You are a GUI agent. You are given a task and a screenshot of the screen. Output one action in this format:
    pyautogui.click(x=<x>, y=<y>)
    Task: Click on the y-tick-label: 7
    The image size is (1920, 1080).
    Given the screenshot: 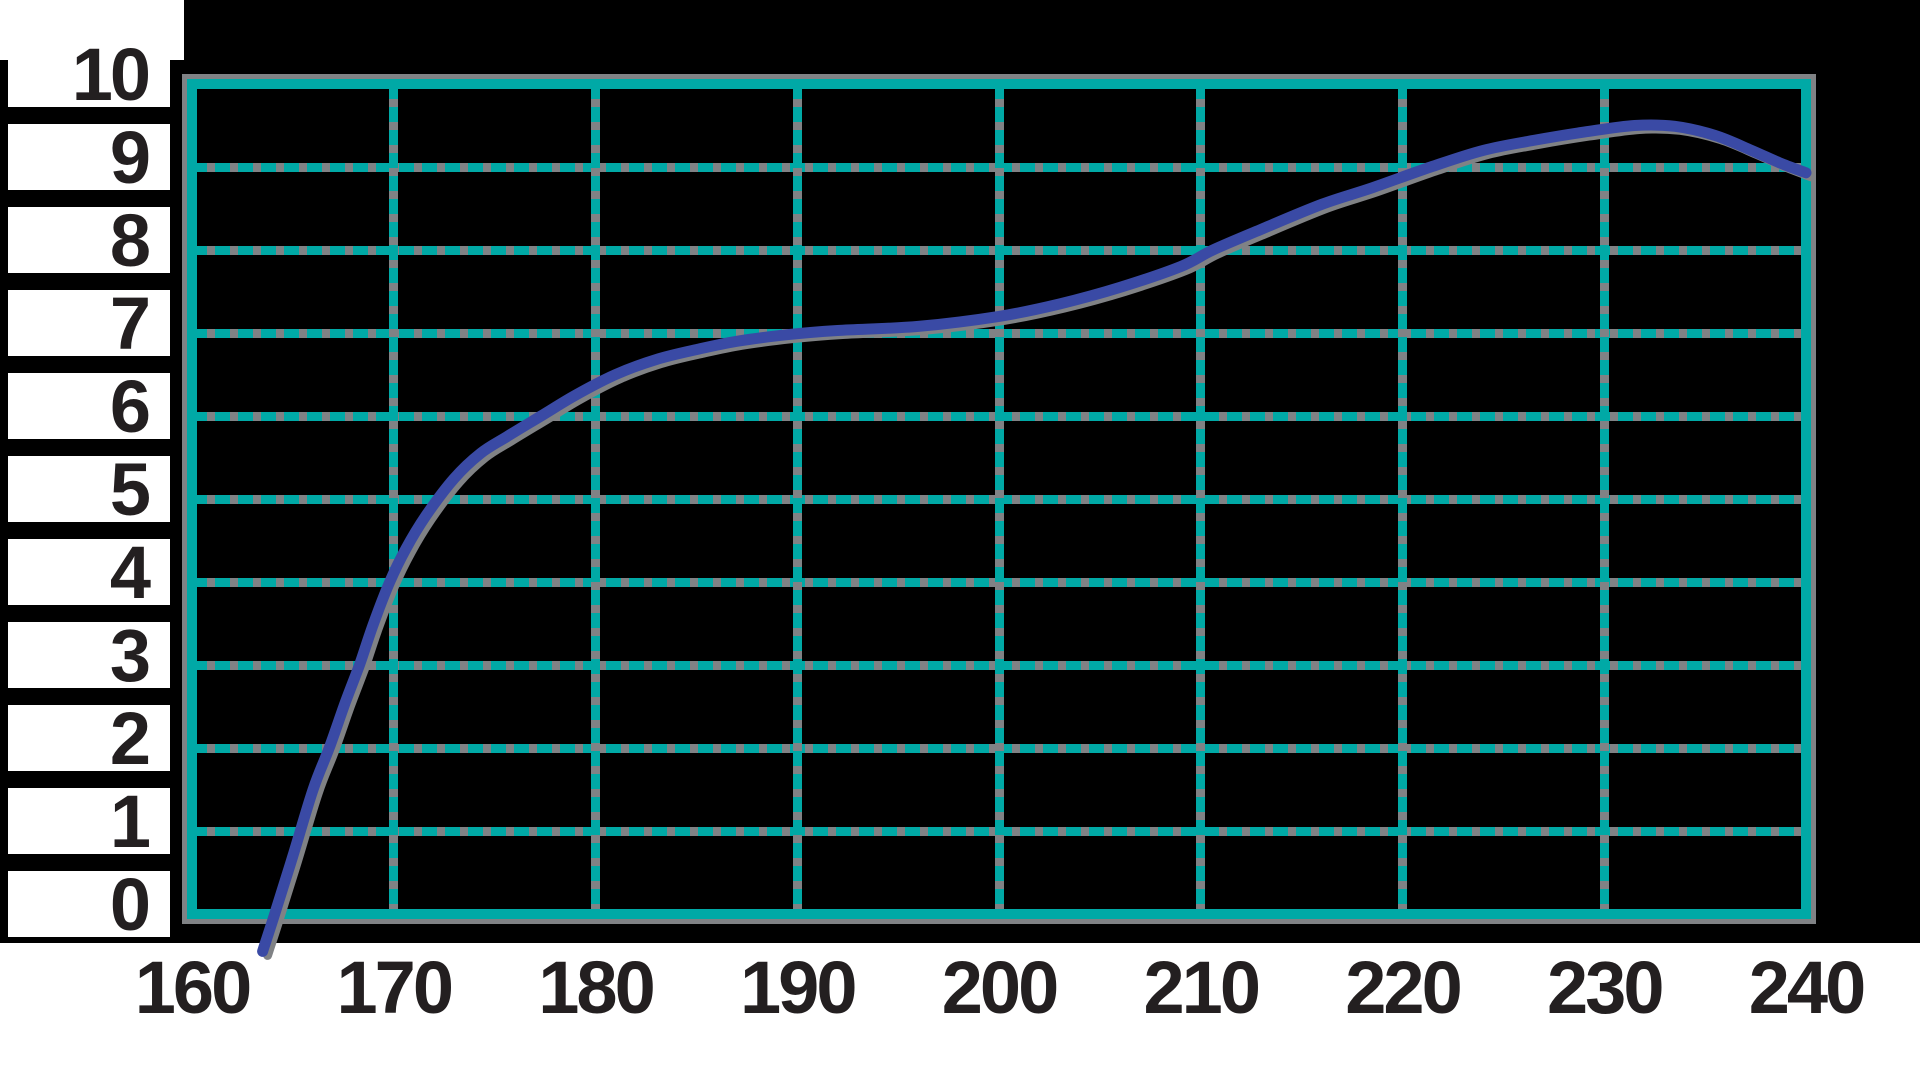 What is the action you would take?
    pyautogui.click(x=130, y=323)
    